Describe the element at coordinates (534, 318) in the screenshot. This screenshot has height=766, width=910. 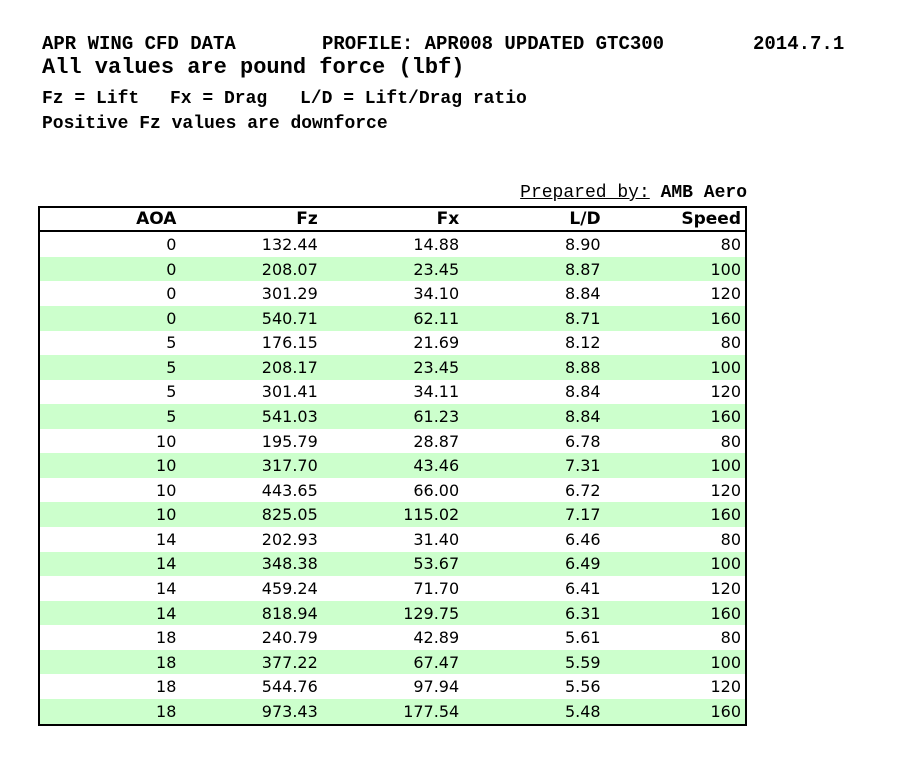
I see `cell-ld: 8.71` at that location.